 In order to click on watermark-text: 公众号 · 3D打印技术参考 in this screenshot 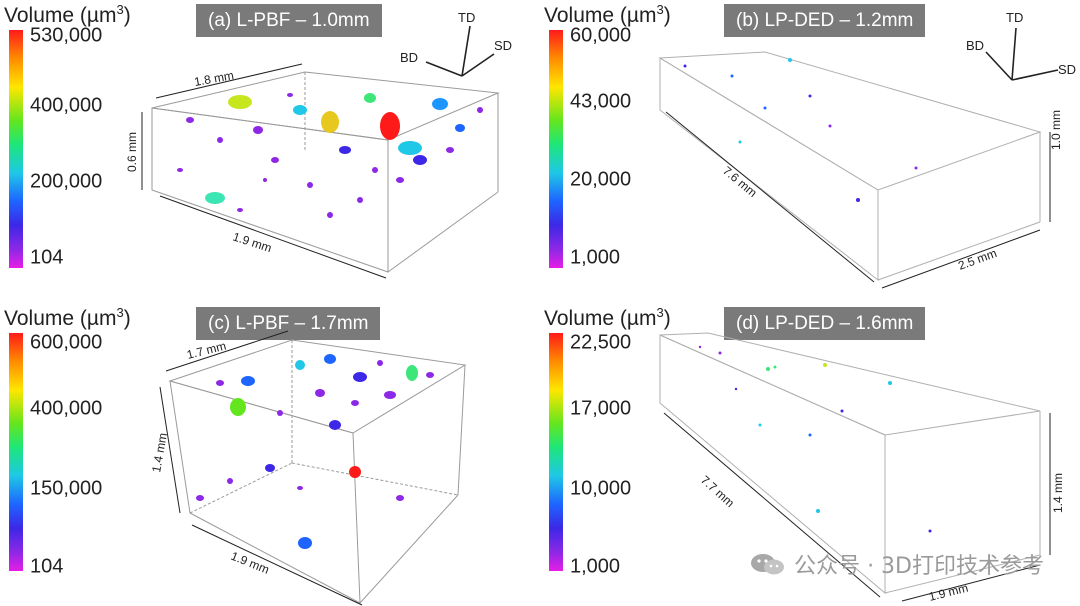, I will do `click(919, 566)`.